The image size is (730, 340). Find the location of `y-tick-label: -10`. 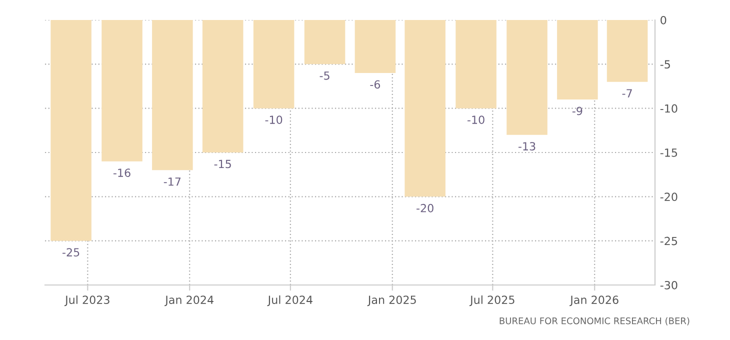

y-tick-label: -10 is located at coordinates (669, 108).